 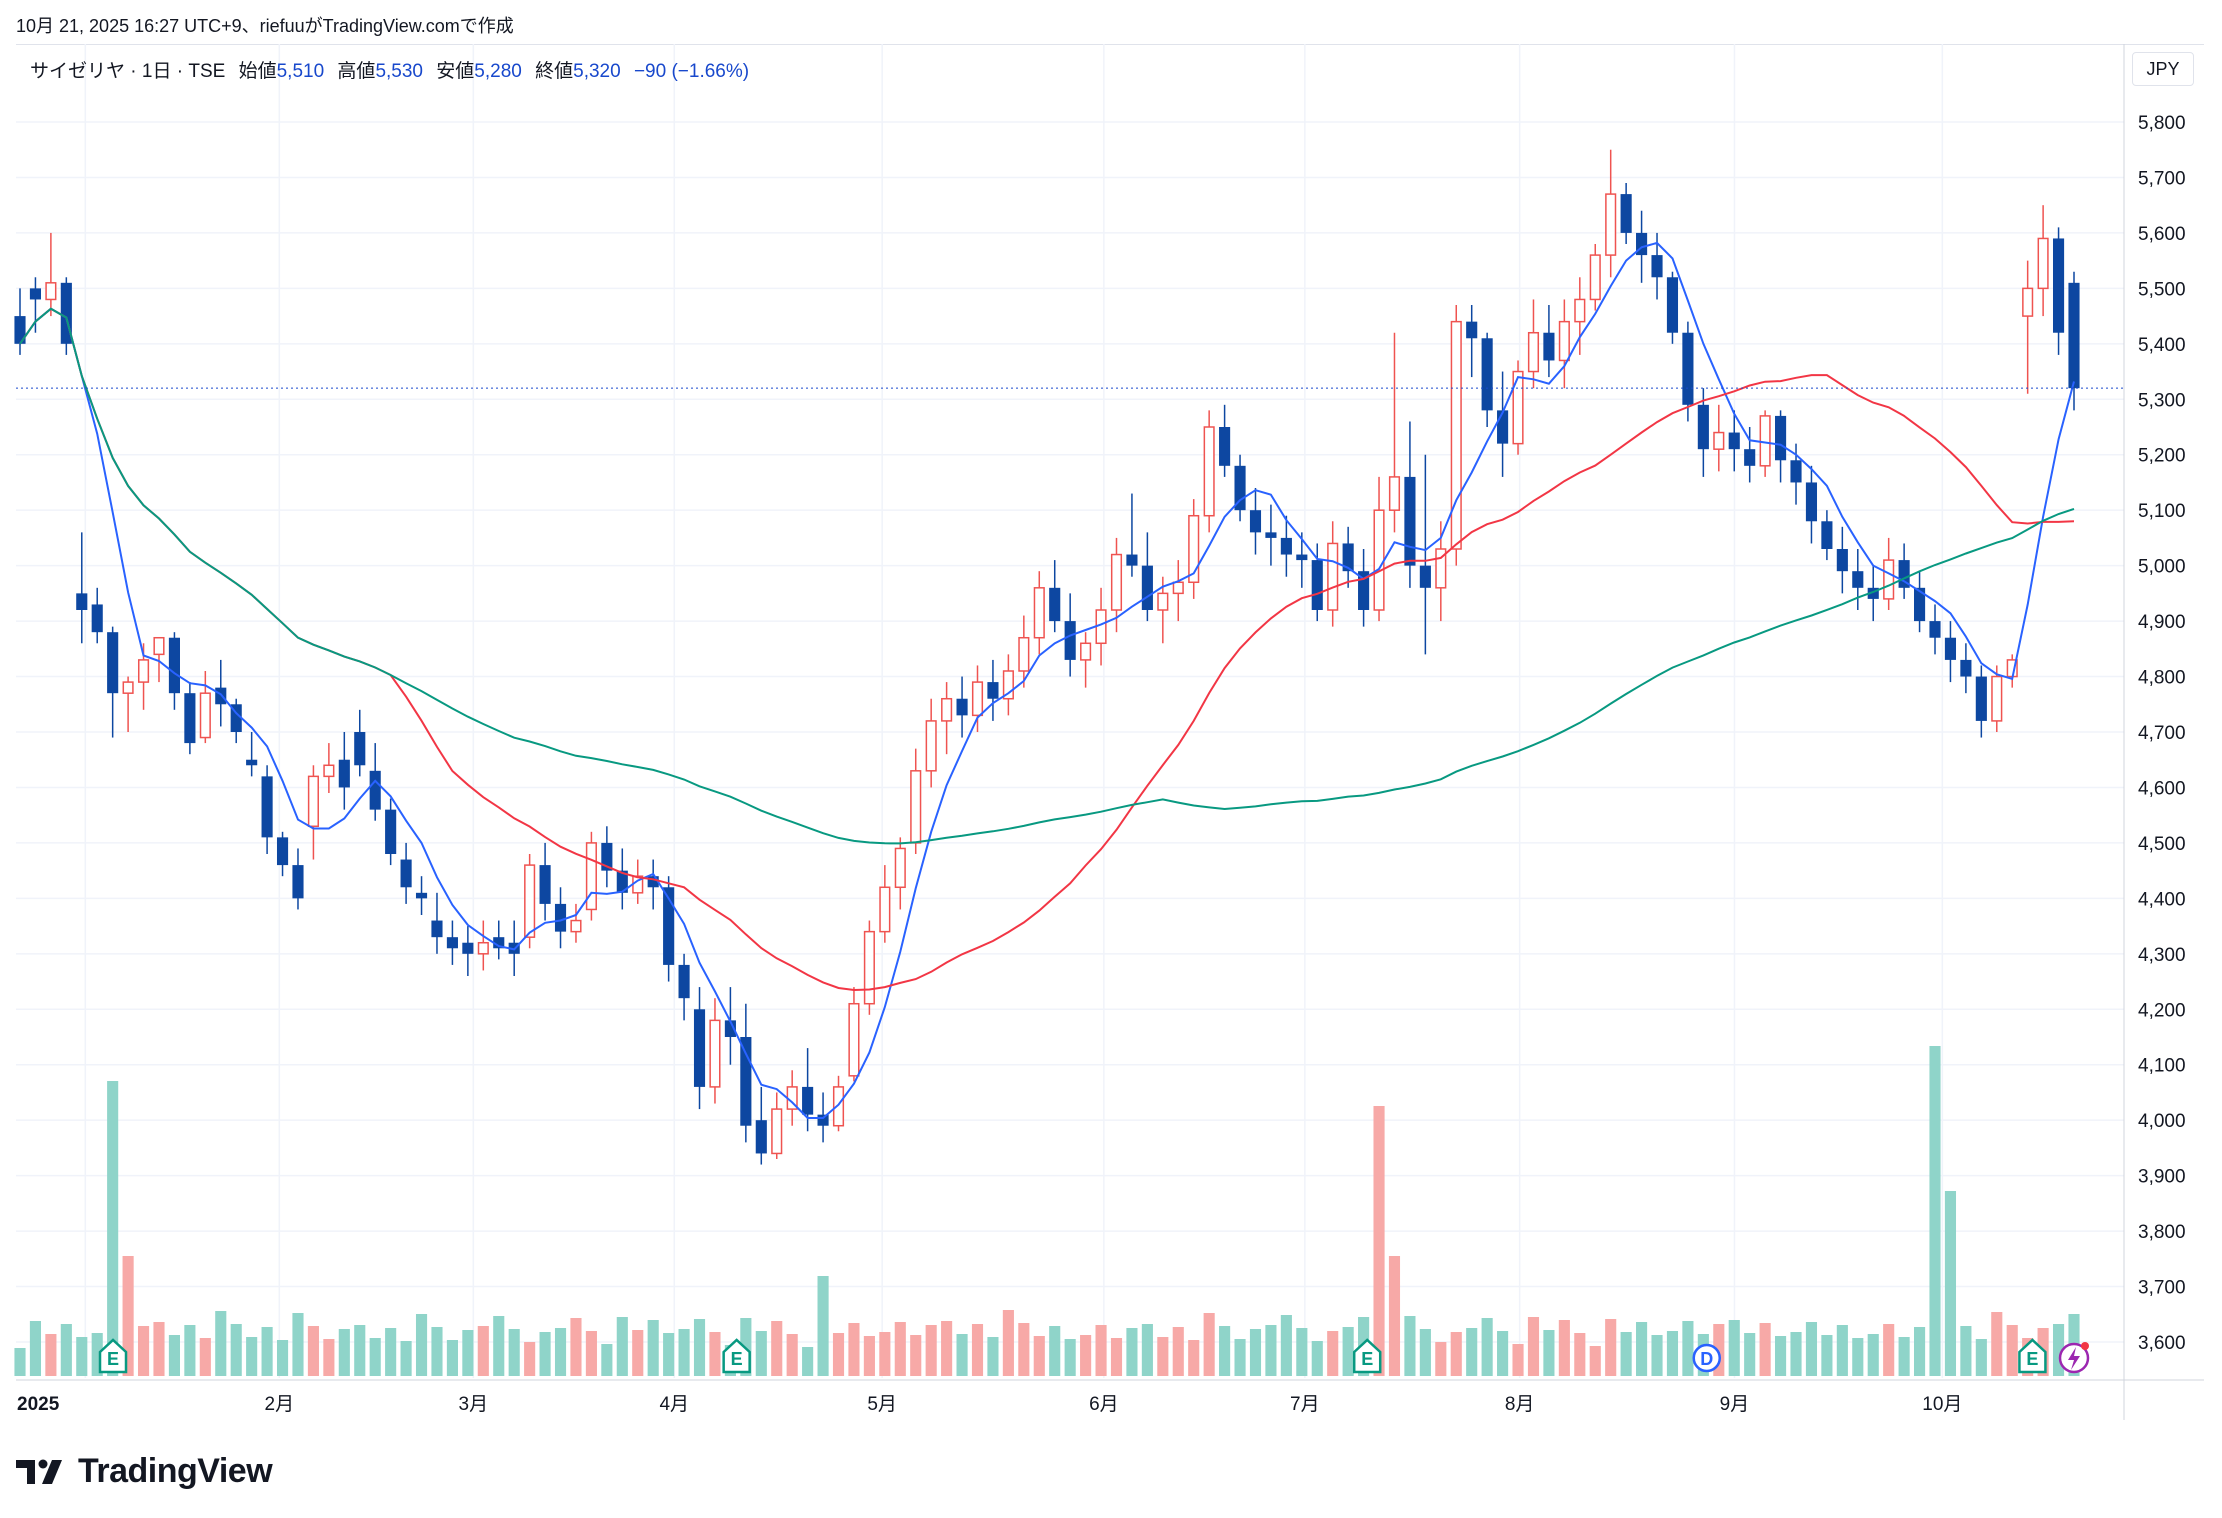 I want to click on notification-dot-icon, so click(x=2085, y=1346).